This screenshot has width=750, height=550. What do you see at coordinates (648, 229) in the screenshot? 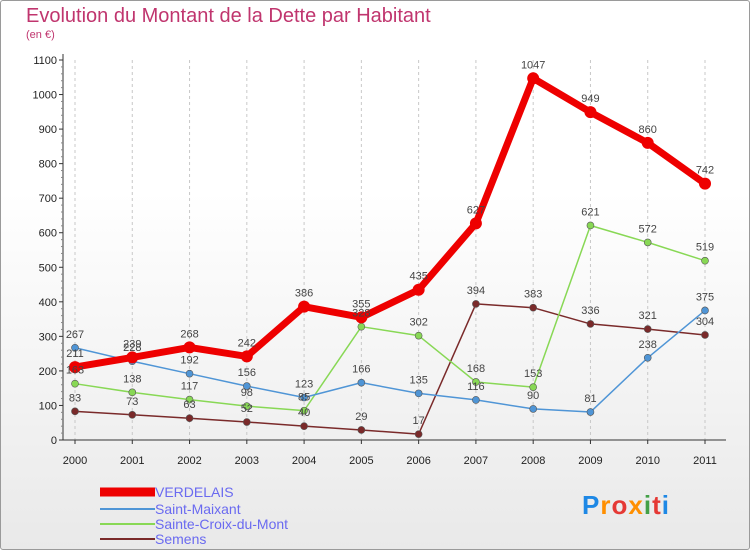
I see `data-label: 572` at bounding box center [648, 229].